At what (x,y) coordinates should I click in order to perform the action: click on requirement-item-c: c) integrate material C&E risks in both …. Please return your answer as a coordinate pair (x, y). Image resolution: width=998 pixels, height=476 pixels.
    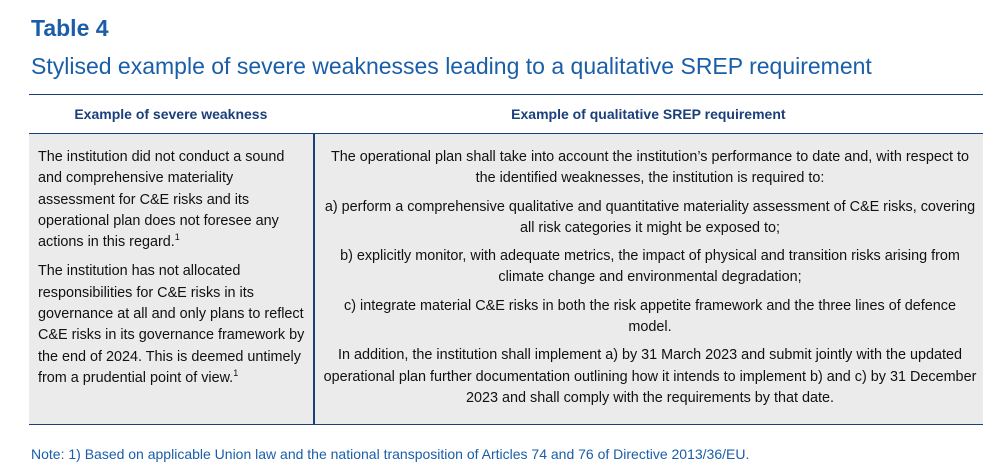
    Looking at the image, I should click on (650, 316).